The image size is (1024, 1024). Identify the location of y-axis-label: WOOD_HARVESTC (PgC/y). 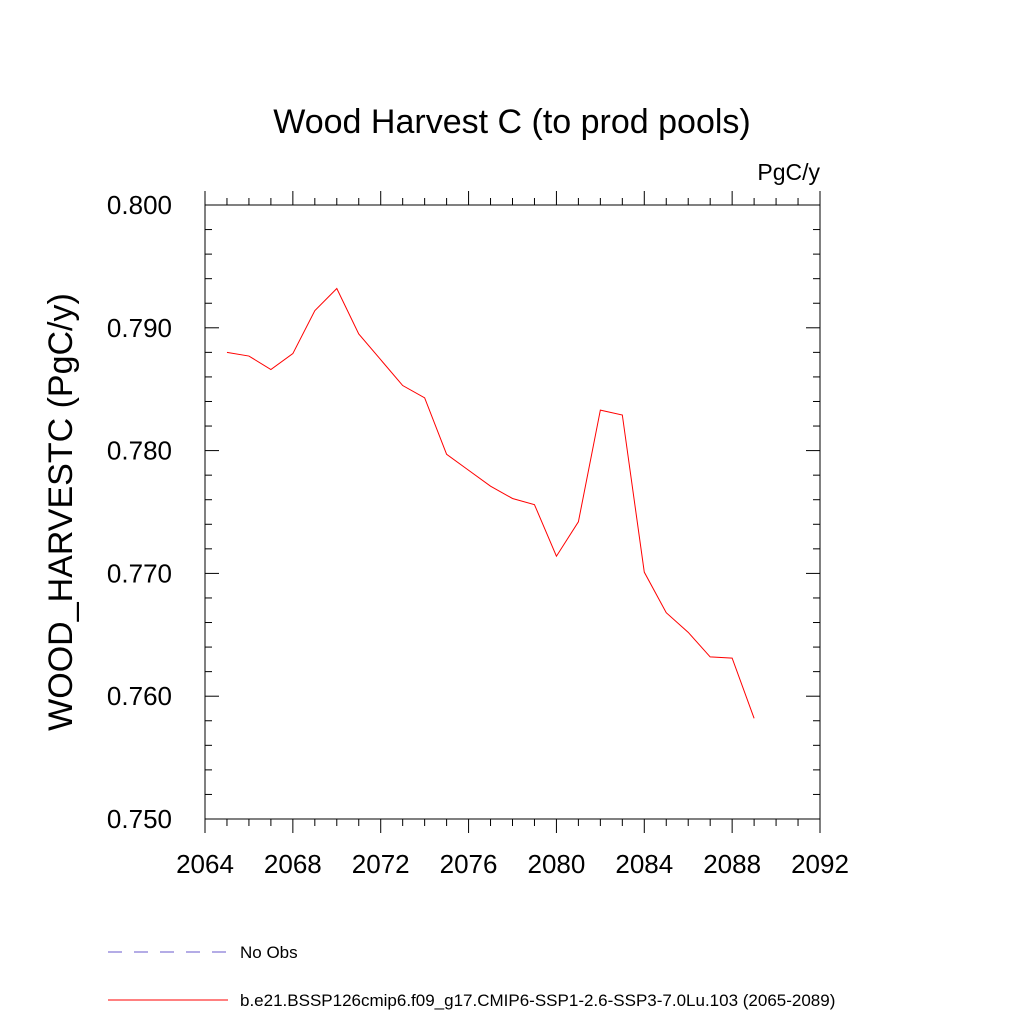
(61, 512).